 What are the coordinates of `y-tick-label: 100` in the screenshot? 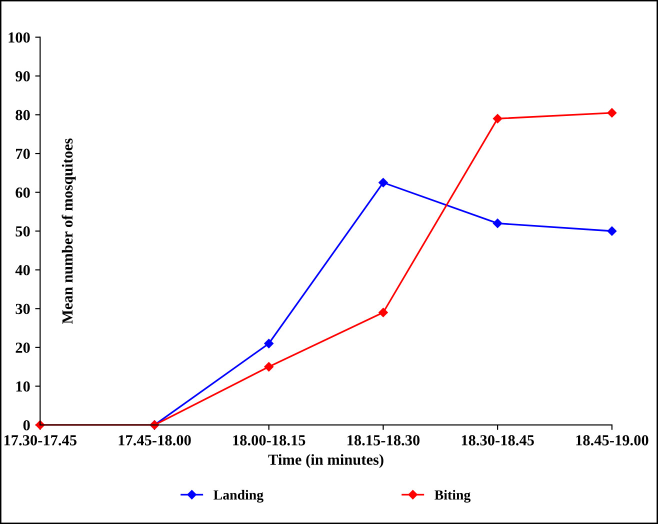 It's located at (19, 37).